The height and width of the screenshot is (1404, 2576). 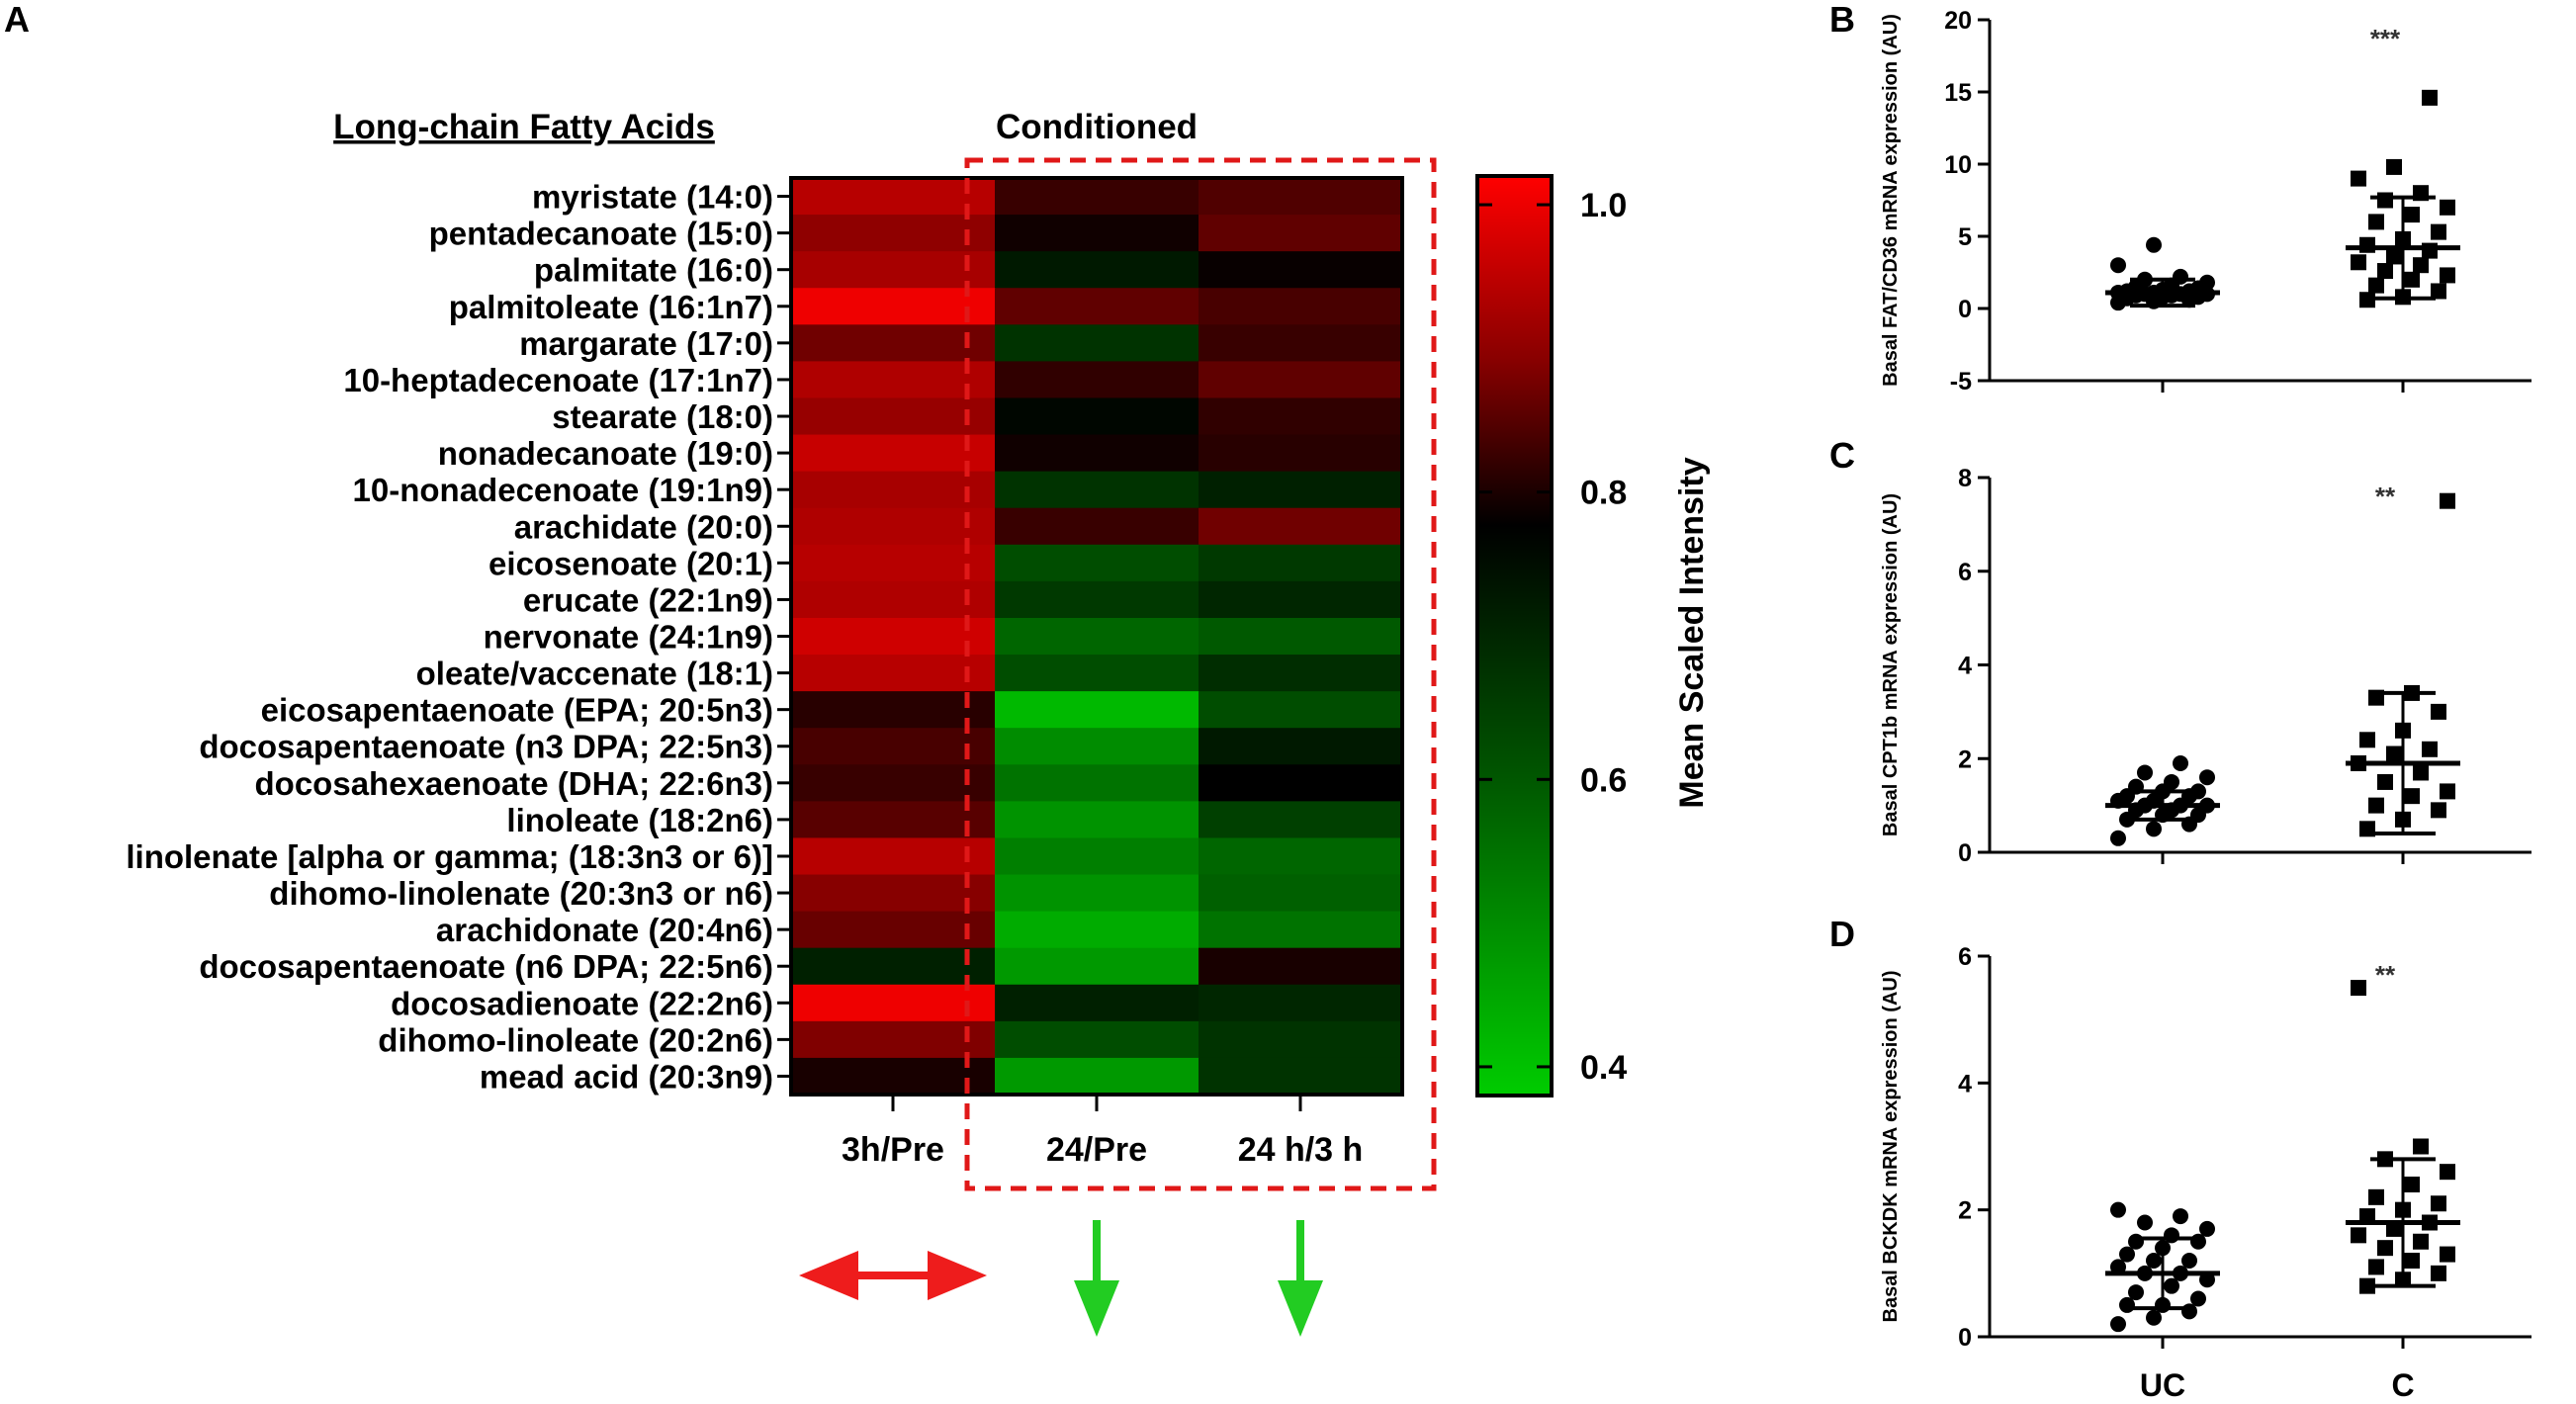 What do you see at coordinates (1061, 1279) in the screenshot?
I see `direction-arrows` at bounding box center [1061, 1279].